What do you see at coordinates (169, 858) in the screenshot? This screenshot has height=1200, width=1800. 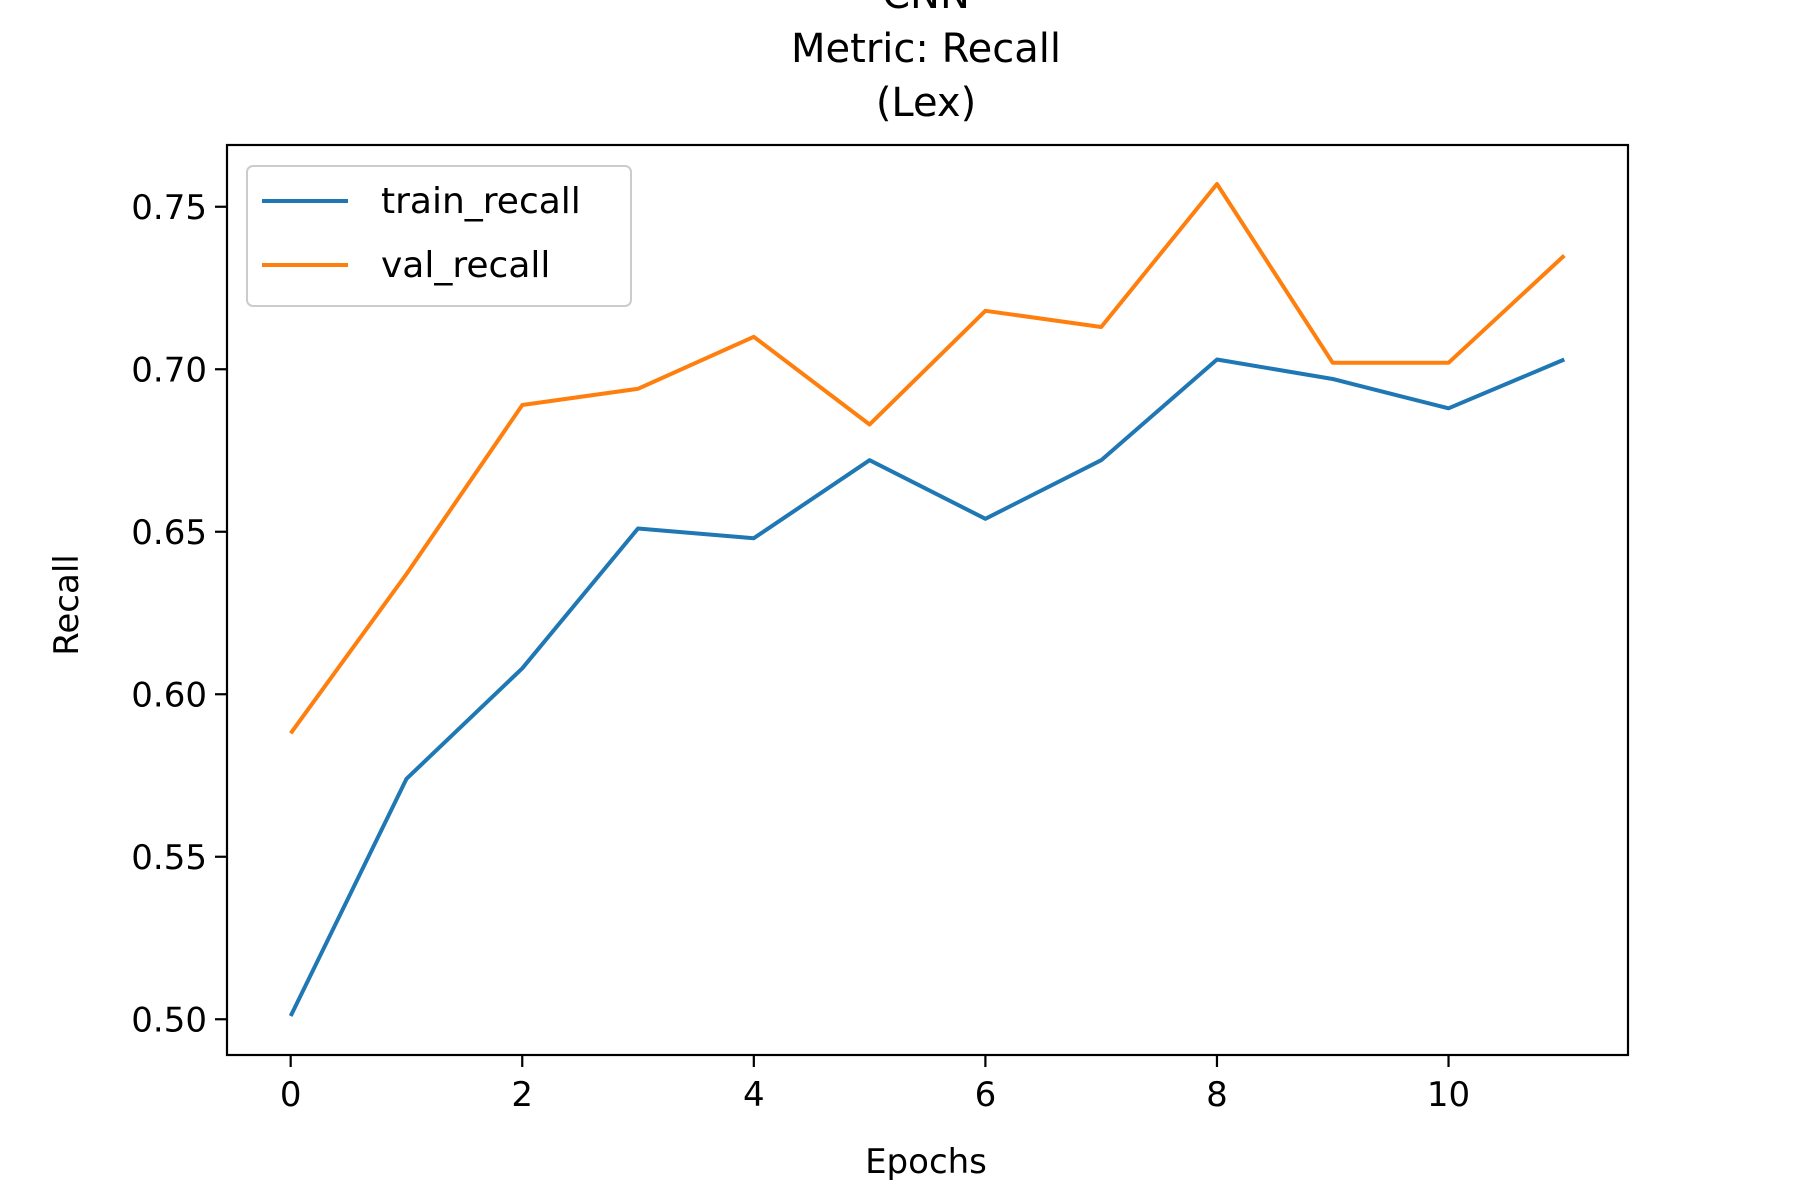 I see `y-tick-label: 0.55` at bounding box center [169, 858].